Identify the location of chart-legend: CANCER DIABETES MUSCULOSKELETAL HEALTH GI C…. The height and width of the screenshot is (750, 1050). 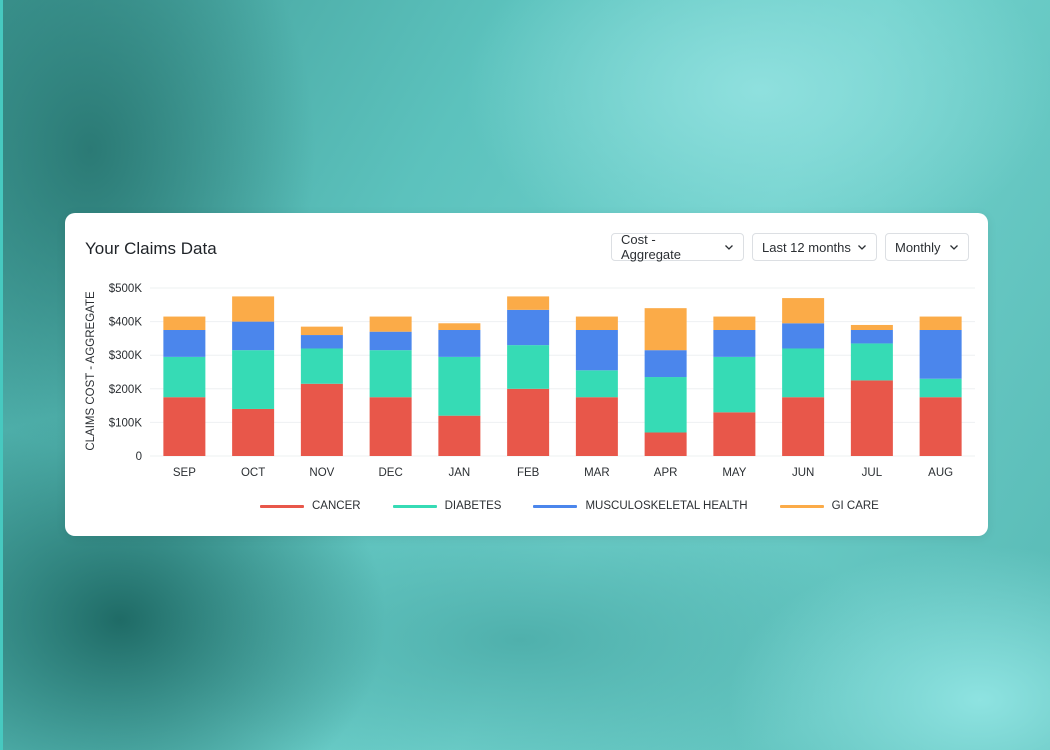
(585, 506).